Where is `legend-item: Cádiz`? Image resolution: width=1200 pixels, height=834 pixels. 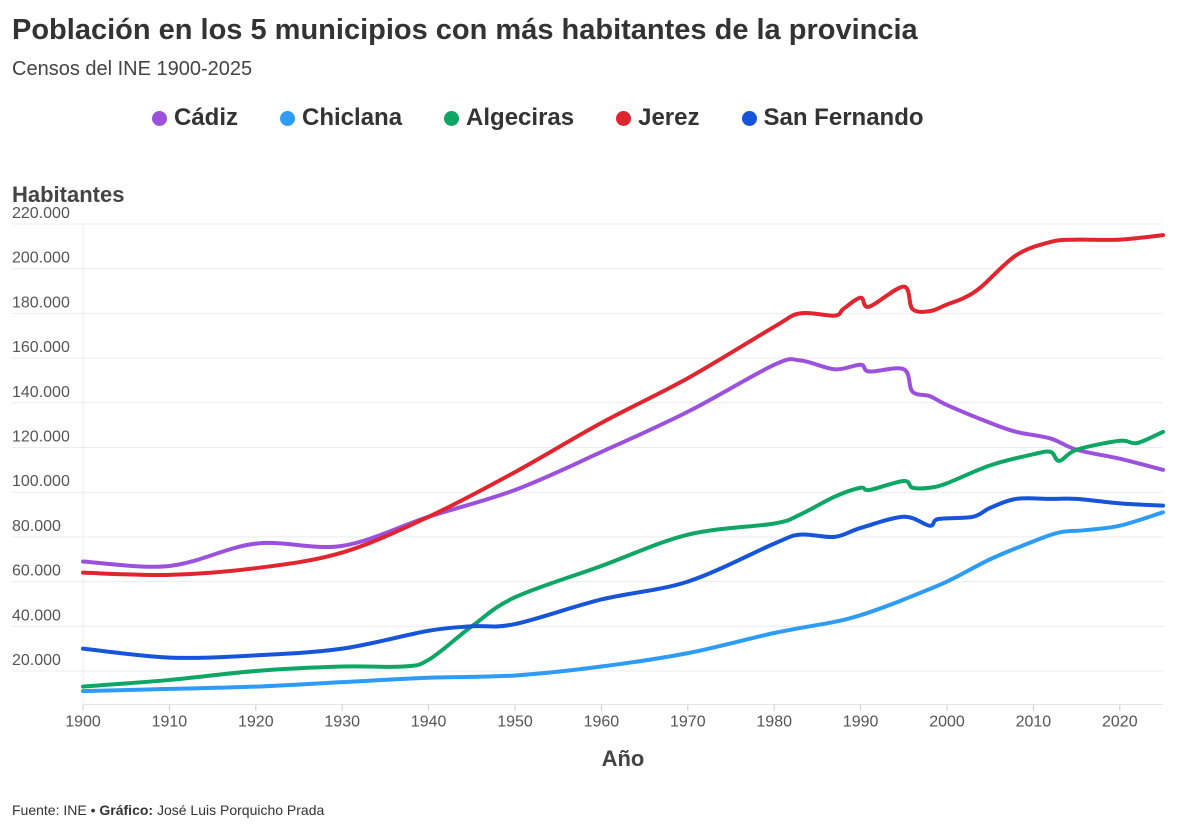 legend-item: Cádiz is located at coordinates (195, 118).